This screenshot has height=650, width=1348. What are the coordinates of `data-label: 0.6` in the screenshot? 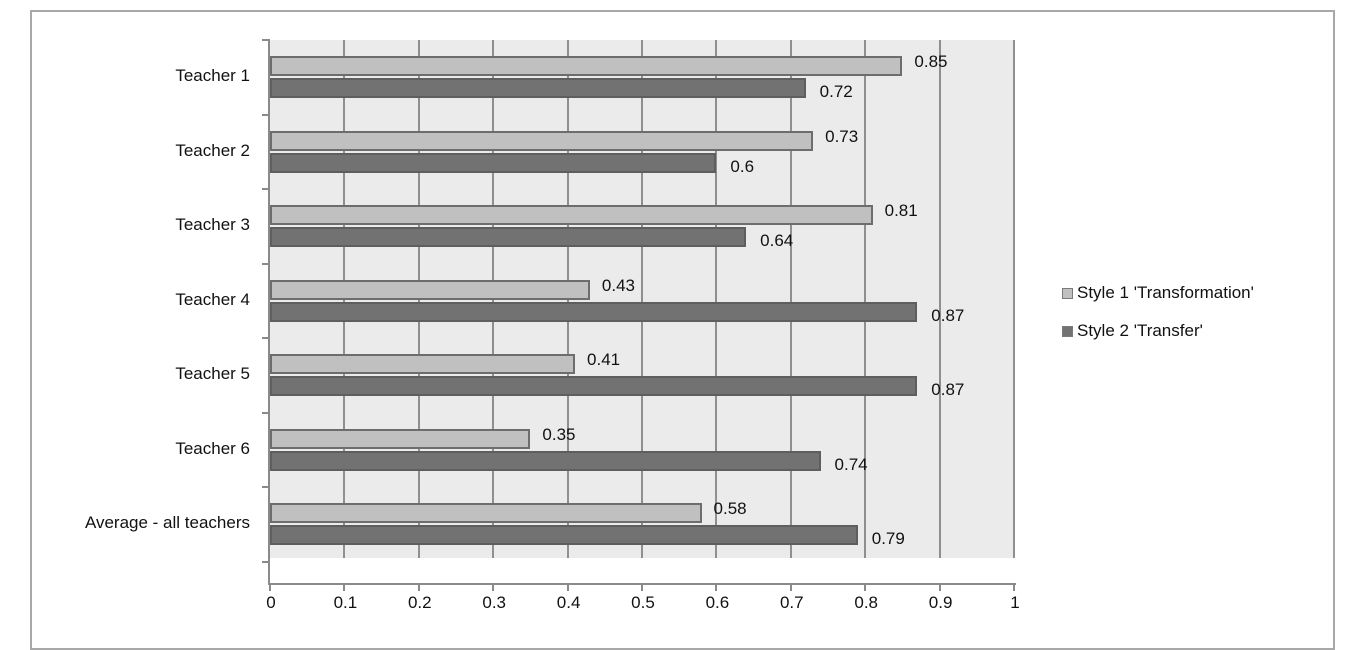 It's located at (742, 166).